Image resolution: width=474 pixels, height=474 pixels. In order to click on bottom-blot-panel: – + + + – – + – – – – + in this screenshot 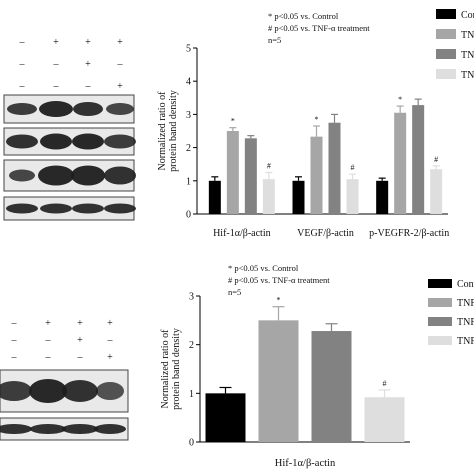, I will do `click(64, 379)`.